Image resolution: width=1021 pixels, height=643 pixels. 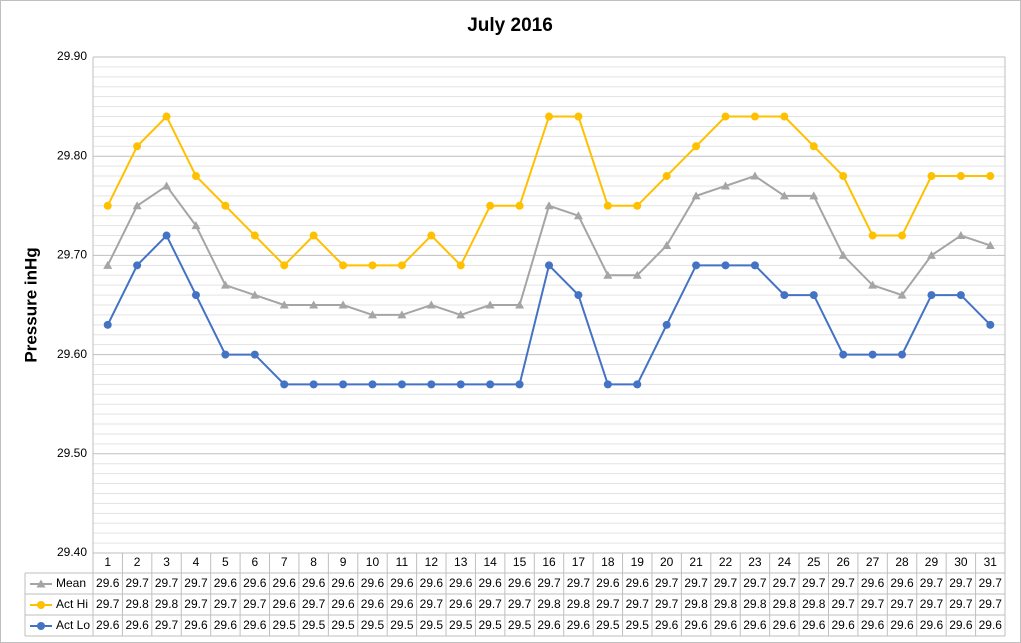 What do you see at coordinates (873, 562) in the screenshot?
I see `x-tick-label: 27` at bounding box center [873, 562].